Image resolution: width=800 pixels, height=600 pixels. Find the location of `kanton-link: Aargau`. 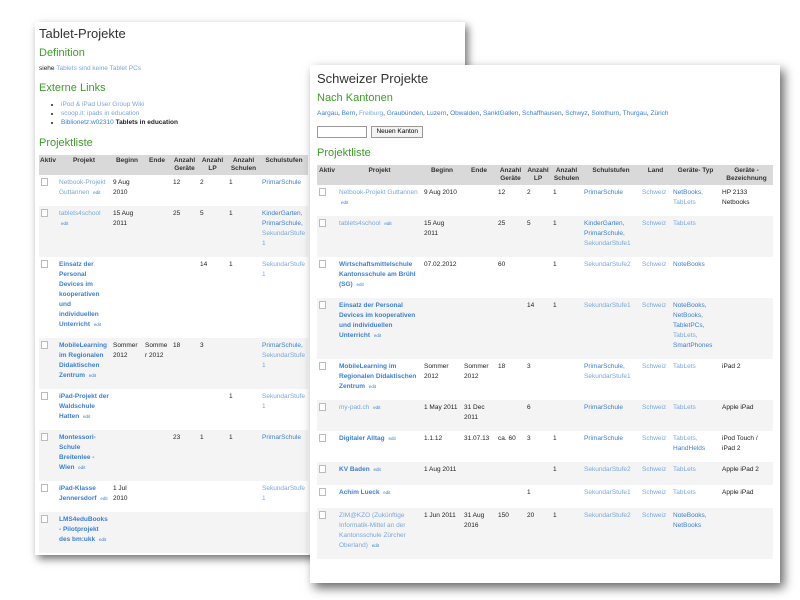

kanton-link: Aargau is located at coordinates (327, 113).